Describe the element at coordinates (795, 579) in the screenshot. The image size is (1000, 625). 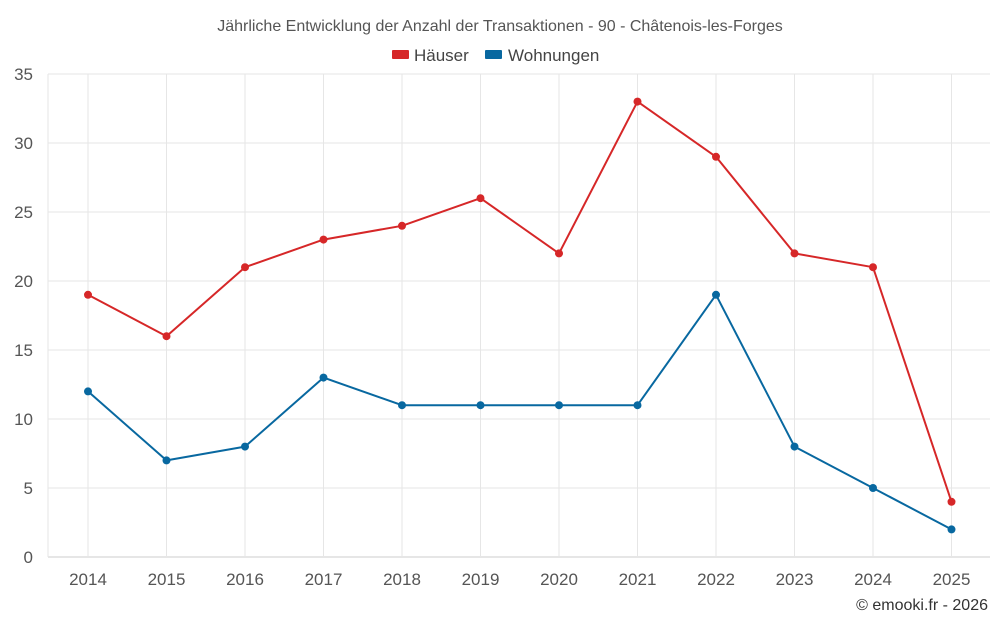
I see `x-tick-label: 2023` at that location.